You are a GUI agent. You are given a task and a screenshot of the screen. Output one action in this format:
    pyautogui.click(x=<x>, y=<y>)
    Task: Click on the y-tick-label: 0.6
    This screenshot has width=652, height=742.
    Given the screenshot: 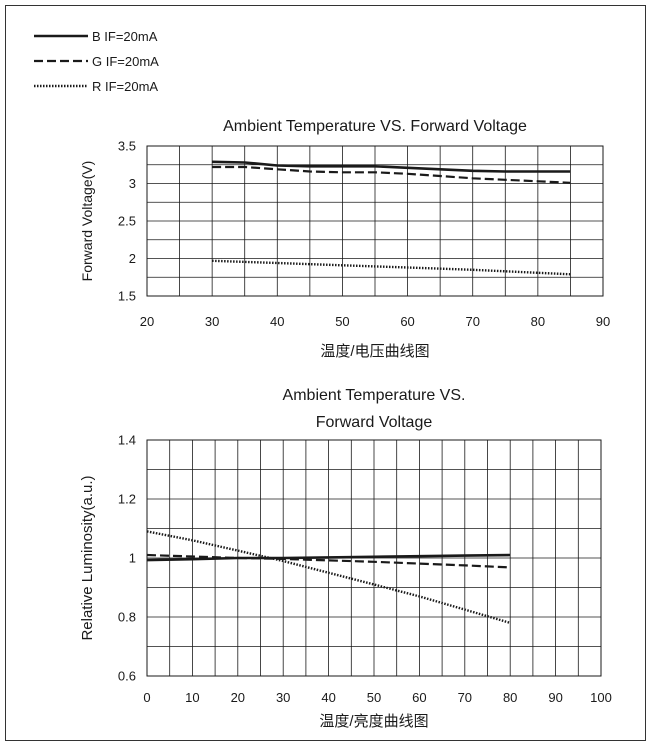 What is the action you would take?
    pyautogui.click(x=127, y=676)
    